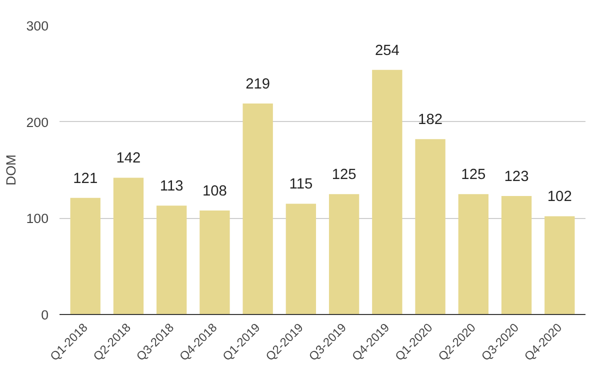  What do you see at coordinates (37, 218) in the screenshot?
I see `y-tick-label: 100` at bounding box center [37, 218].